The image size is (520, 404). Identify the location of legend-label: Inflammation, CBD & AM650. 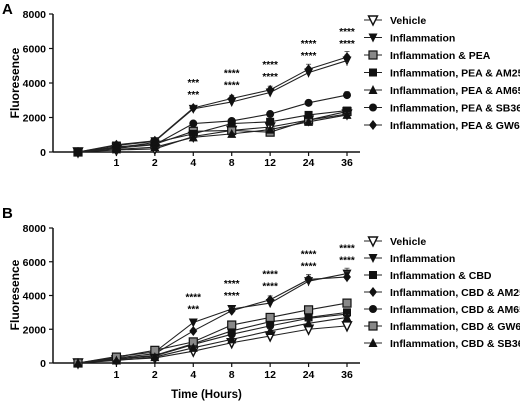
(455, 310).